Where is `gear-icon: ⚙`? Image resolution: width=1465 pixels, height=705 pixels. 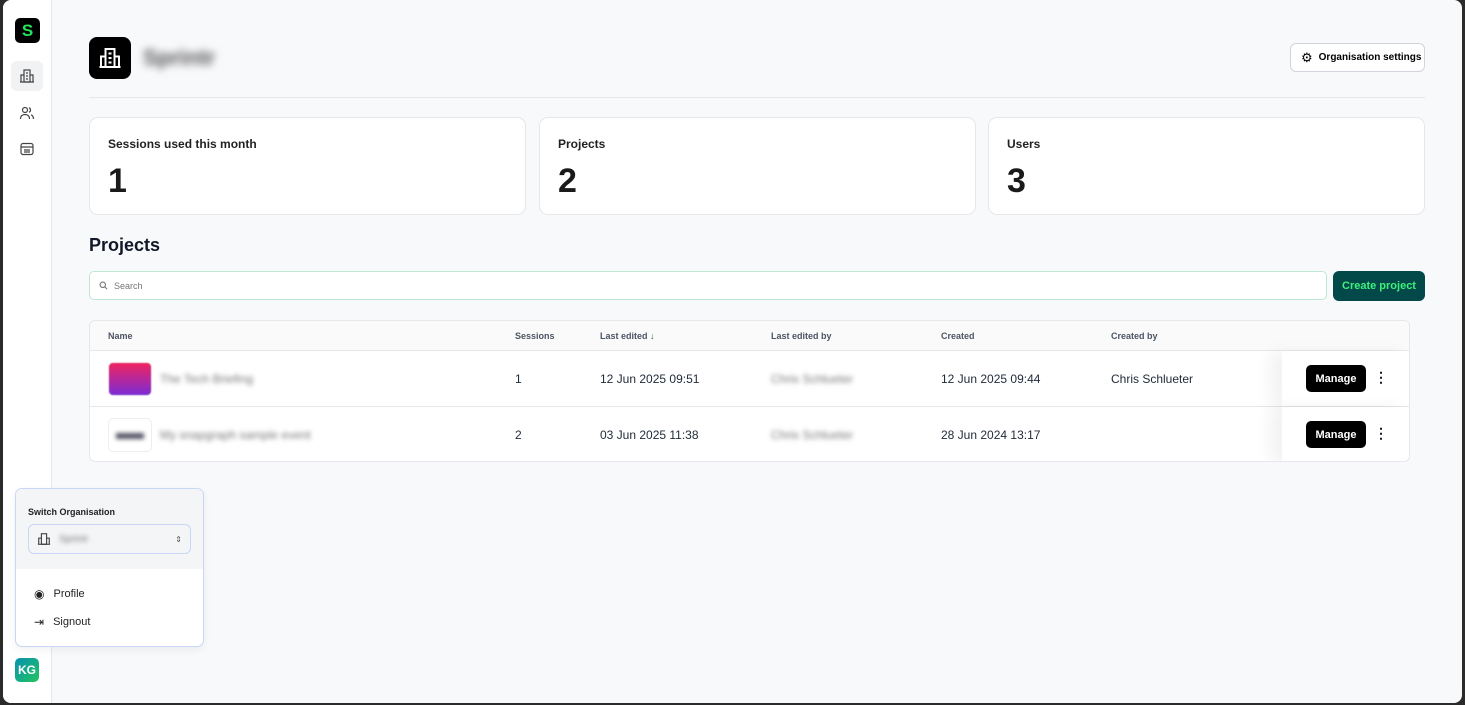
gear-icon: ⚙ is located at coordinates (1307, 57).